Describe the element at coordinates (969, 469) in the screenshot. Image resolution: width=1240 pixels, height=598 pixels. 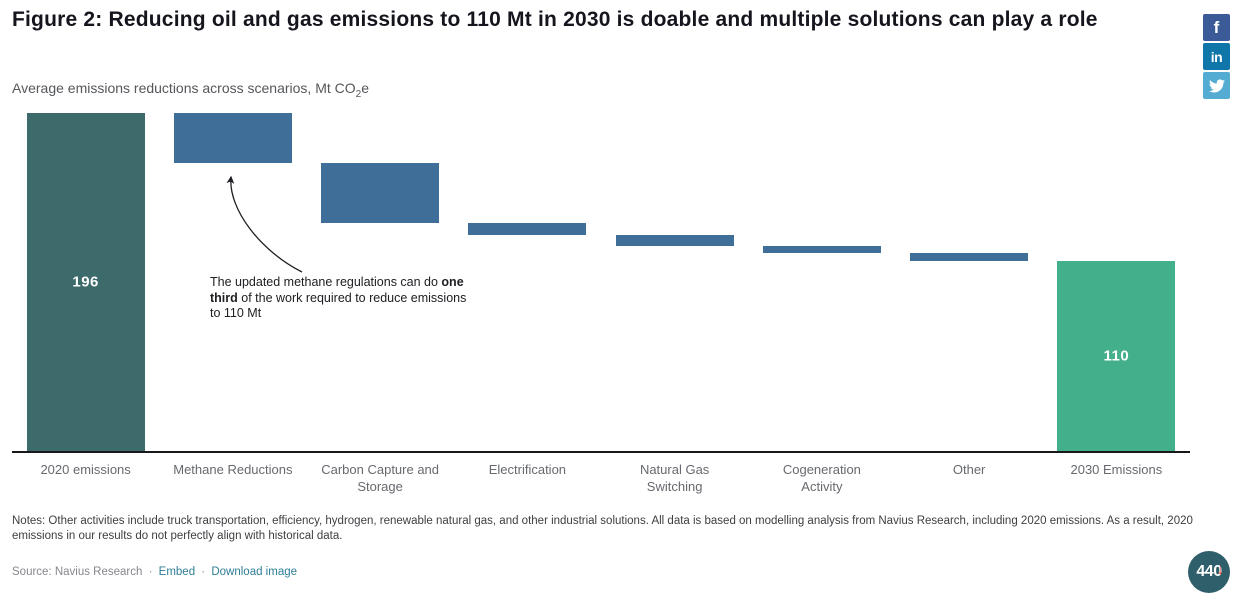
I see `axis-label-other: Other` at that location.